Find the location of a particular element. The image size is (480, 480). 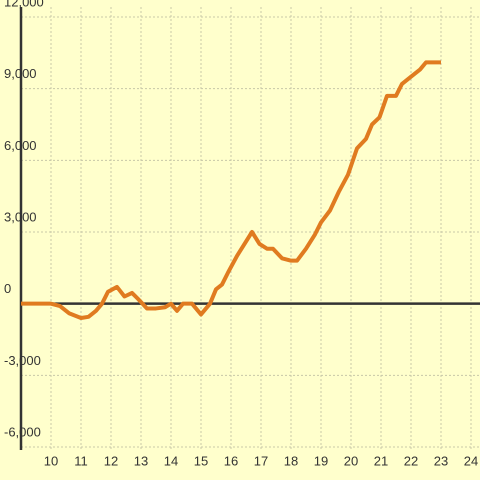

x-tick-label: 22 is located at coordinates (411, 460).